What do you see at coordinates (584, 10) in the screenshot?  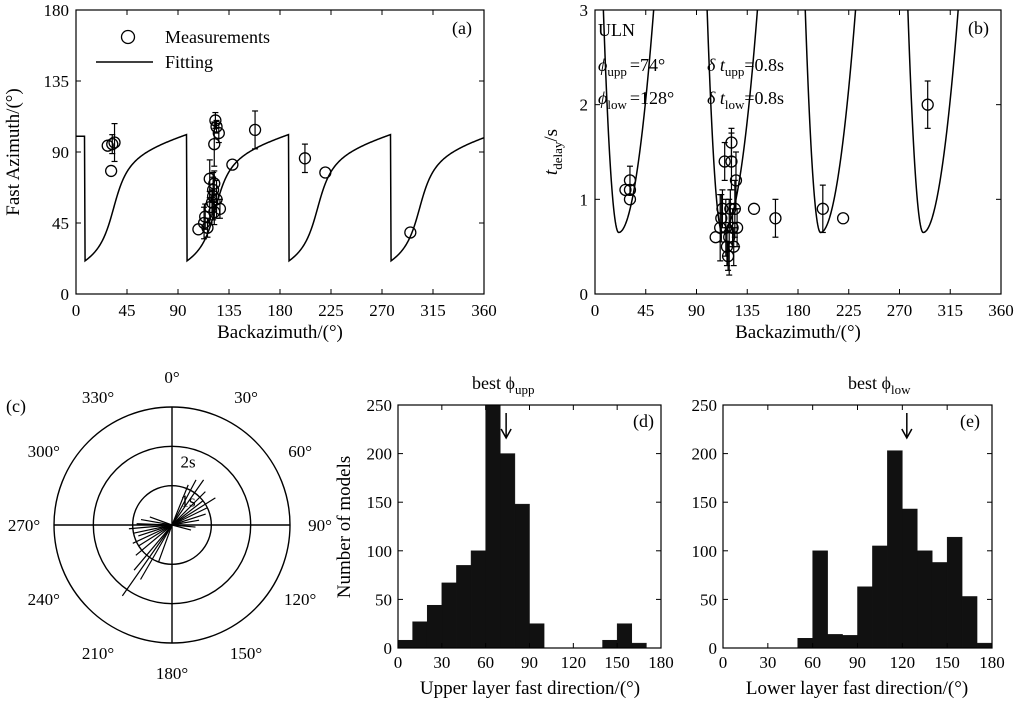 I see `y-tick-label: 3` at bounding box center [584, 10].